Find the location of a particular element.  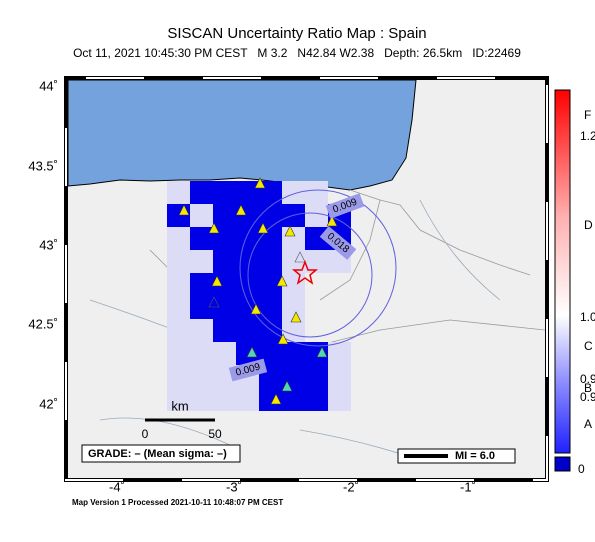

legend-text: MI = 6.0 is located at coordinates (475, 456).